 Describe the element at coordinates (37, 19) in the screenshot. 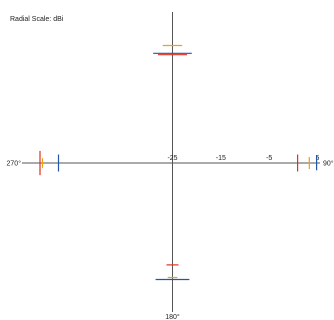

I see `radial-scale-label: Radial Scale: dBi` at that location.